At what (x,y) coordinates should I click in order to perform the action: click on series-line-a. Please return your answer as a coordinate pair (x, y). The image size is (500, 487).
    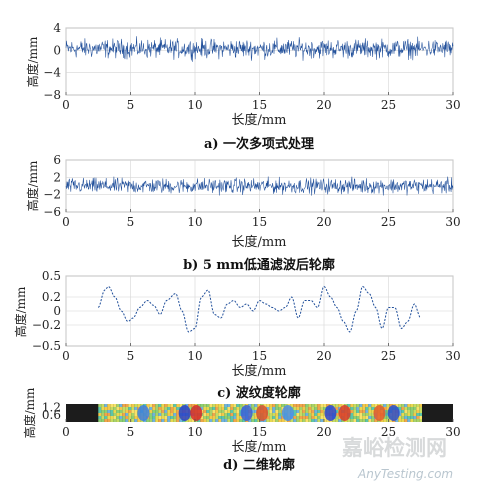
    Looking at the image, I should click on (259, 49).